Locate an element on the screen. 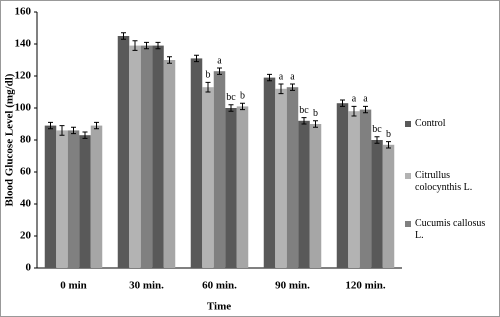 This screenshot has width=500, height=317. y-tick-label: 80 is located at coordinates (26, 140).